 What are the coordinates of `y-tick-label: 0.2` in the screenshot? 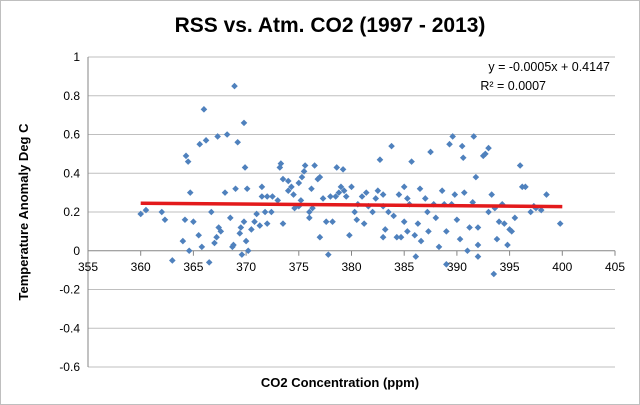 It's located at (71, 212).